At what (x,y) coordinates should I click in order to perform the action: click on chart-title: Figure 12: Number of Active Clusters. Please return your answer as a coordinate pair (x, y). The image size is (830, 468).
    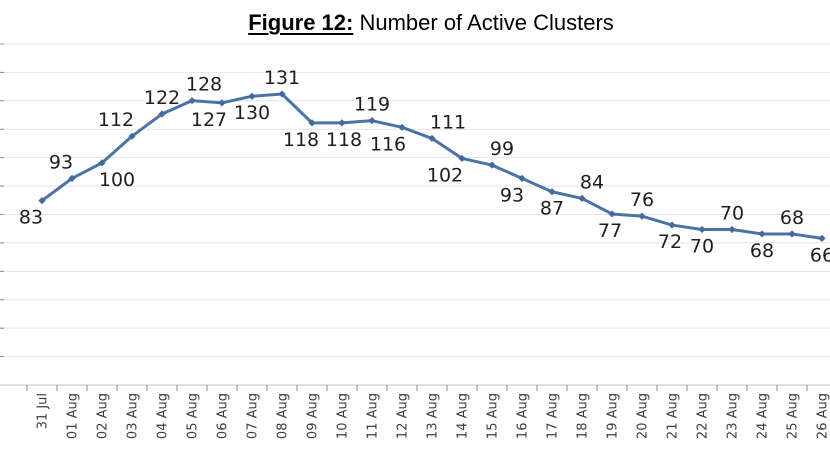
    Looking at the image, I should click on (423, 23).